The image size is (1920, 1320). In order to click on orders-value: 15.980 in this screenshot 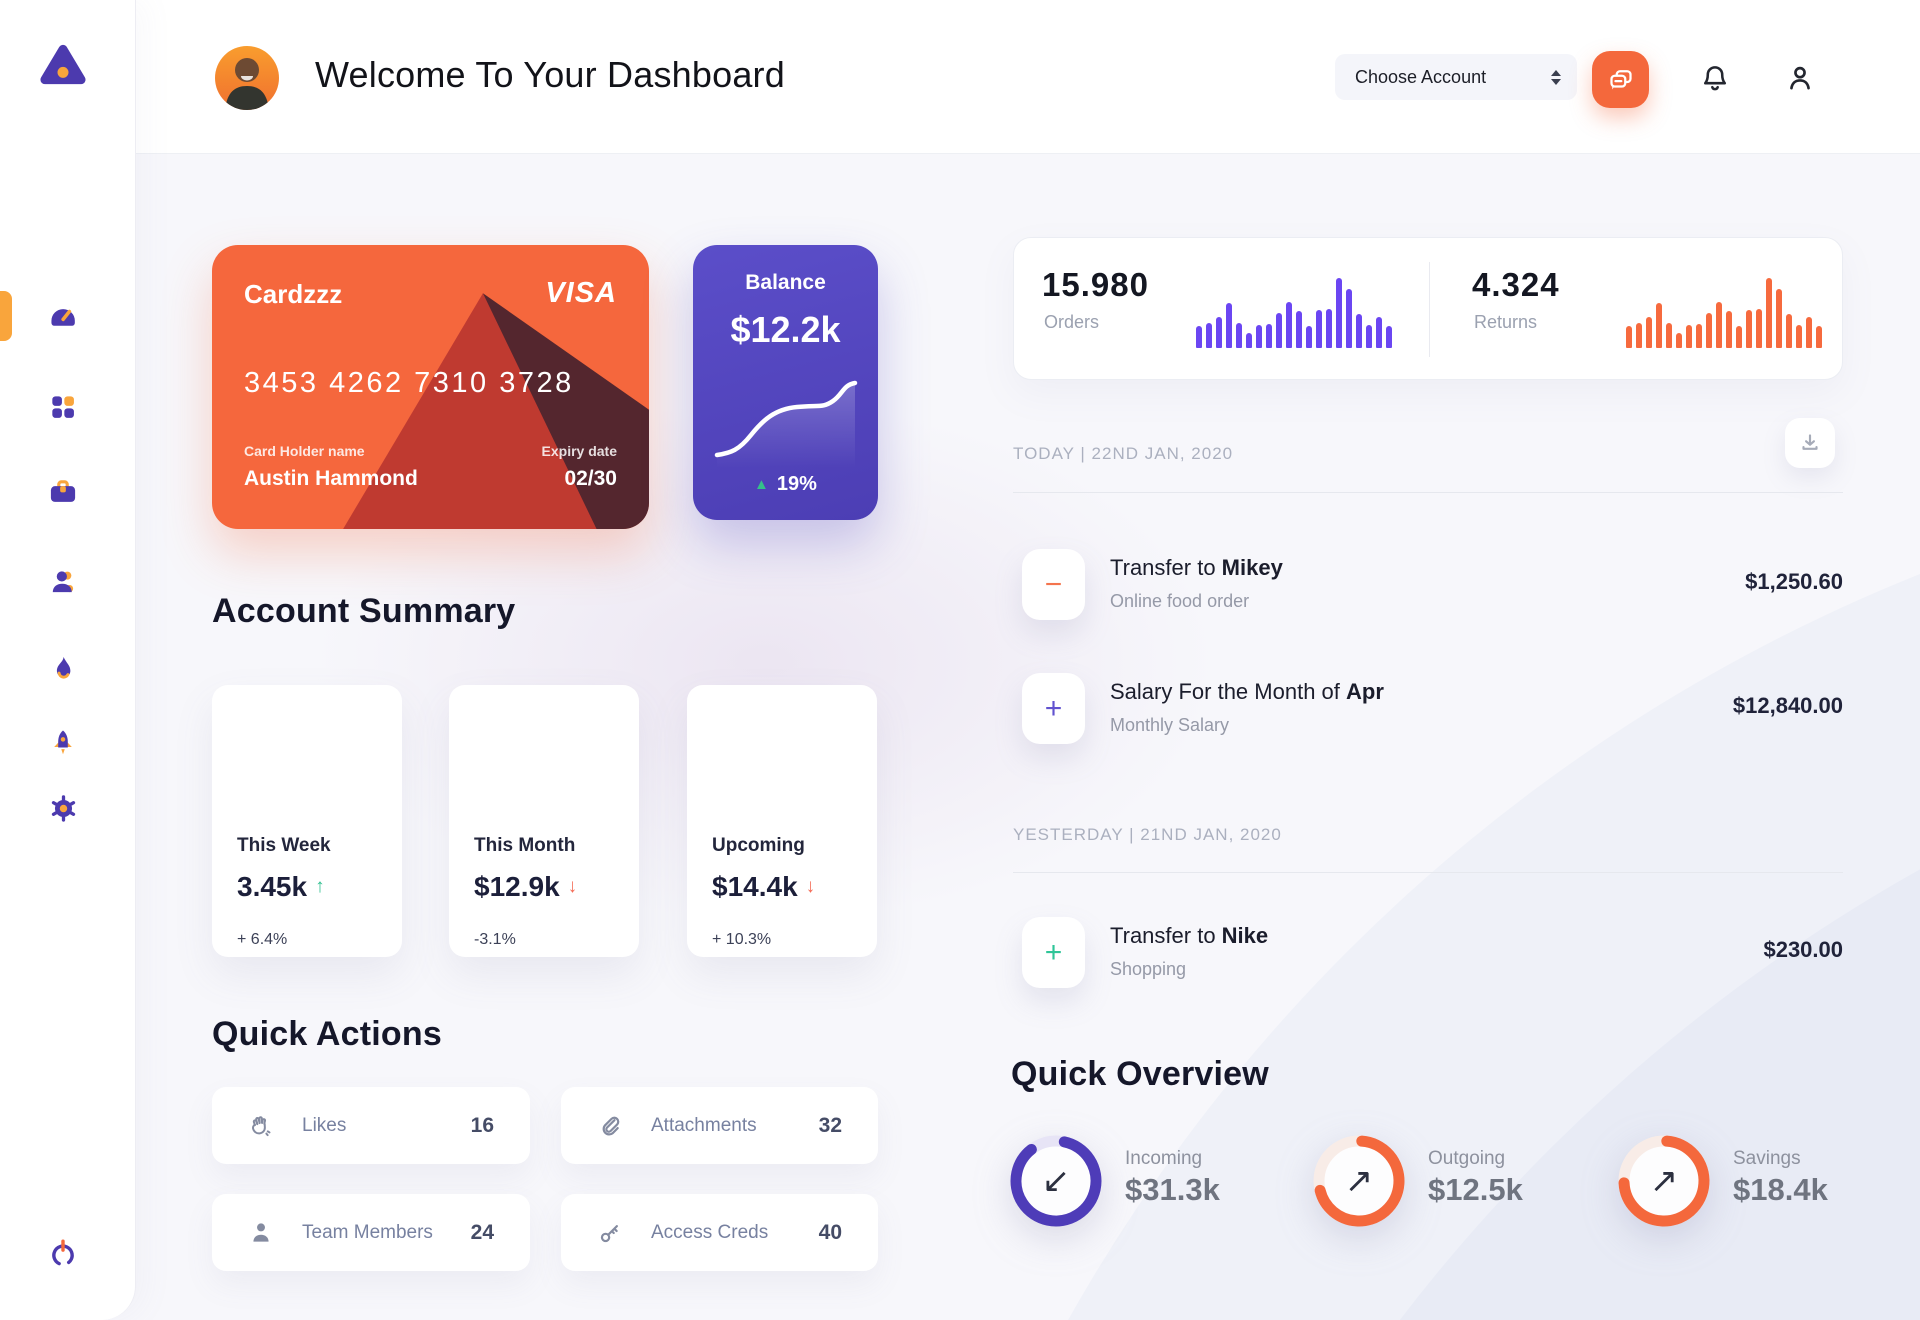, I will do `click(1095, 284)`.